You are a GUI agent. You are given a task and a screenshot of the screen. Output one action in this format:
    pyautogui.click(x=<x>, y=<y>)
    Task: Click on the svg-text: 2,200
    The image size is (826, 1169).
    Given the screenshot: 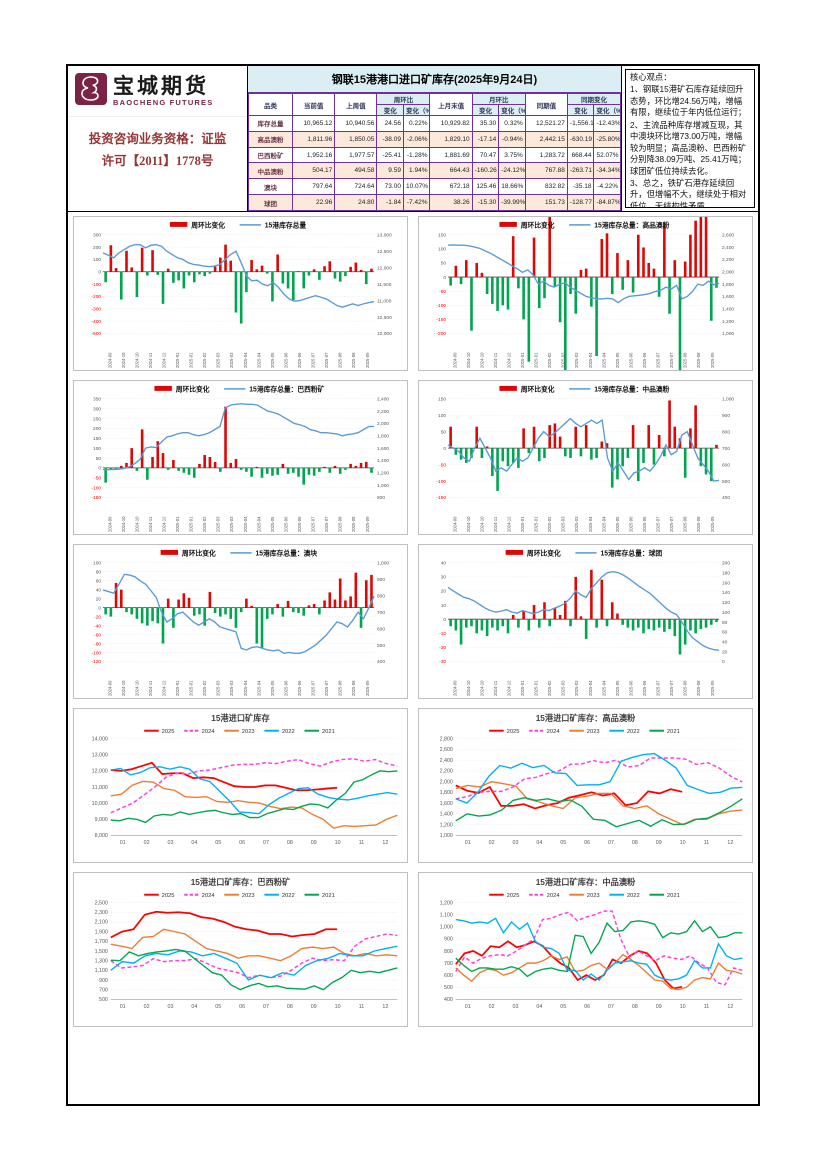 What is the action you would take?
    pyautogui.click(x=446, y=772)
    